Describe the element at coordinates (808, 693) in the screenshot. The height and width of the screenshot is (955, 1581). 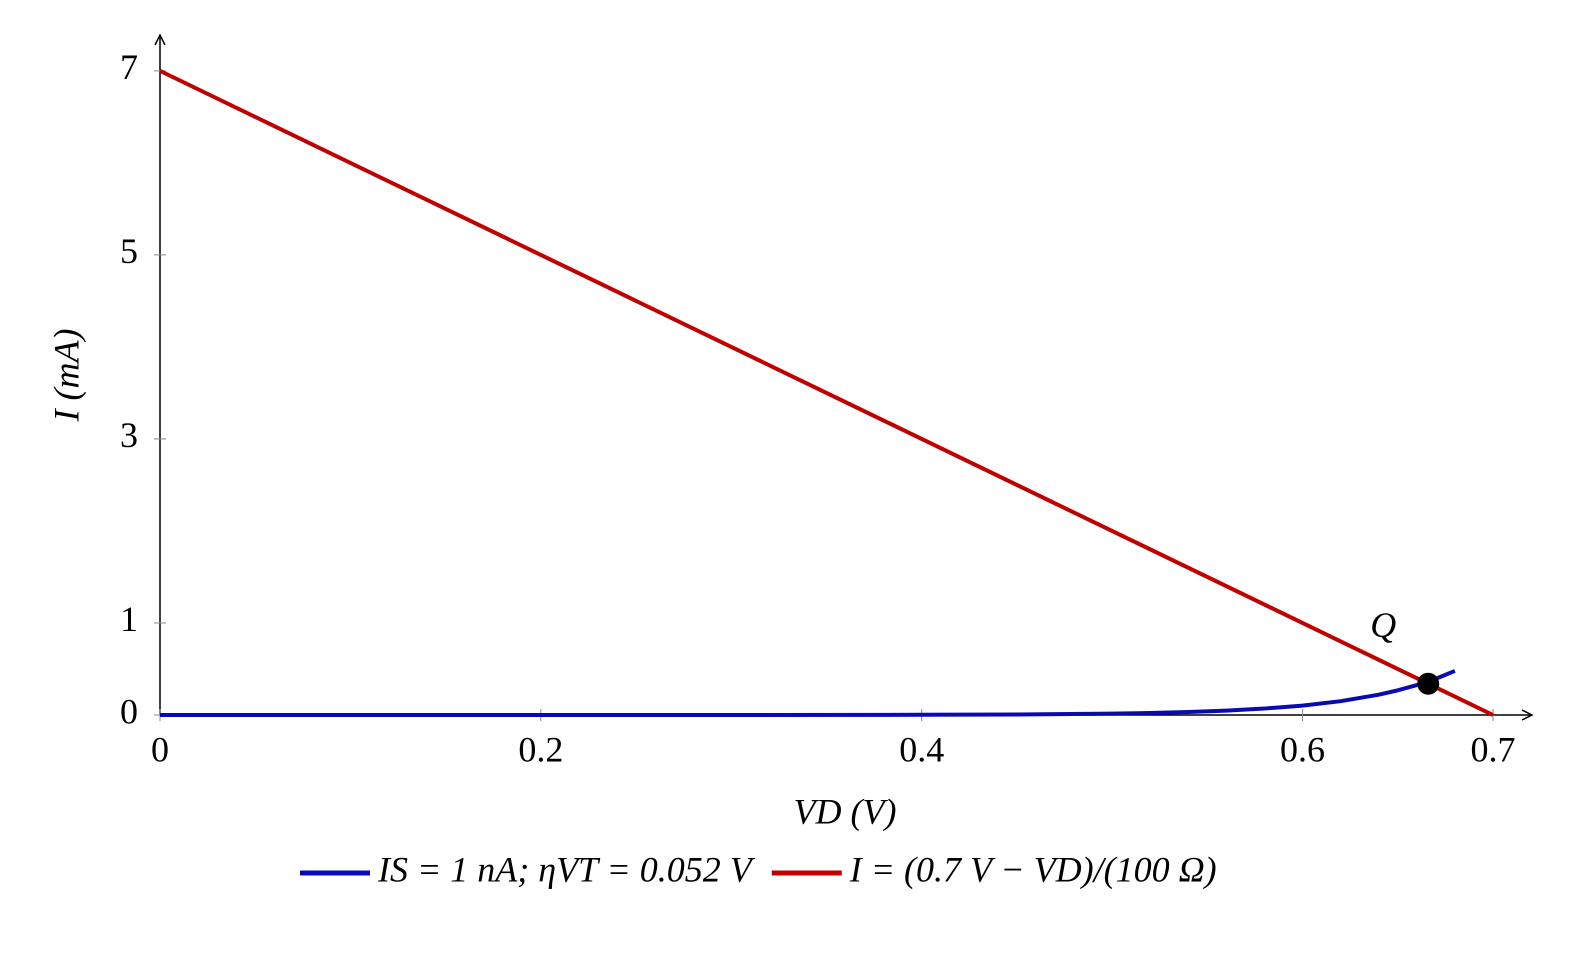
I see `series-line` at that location.